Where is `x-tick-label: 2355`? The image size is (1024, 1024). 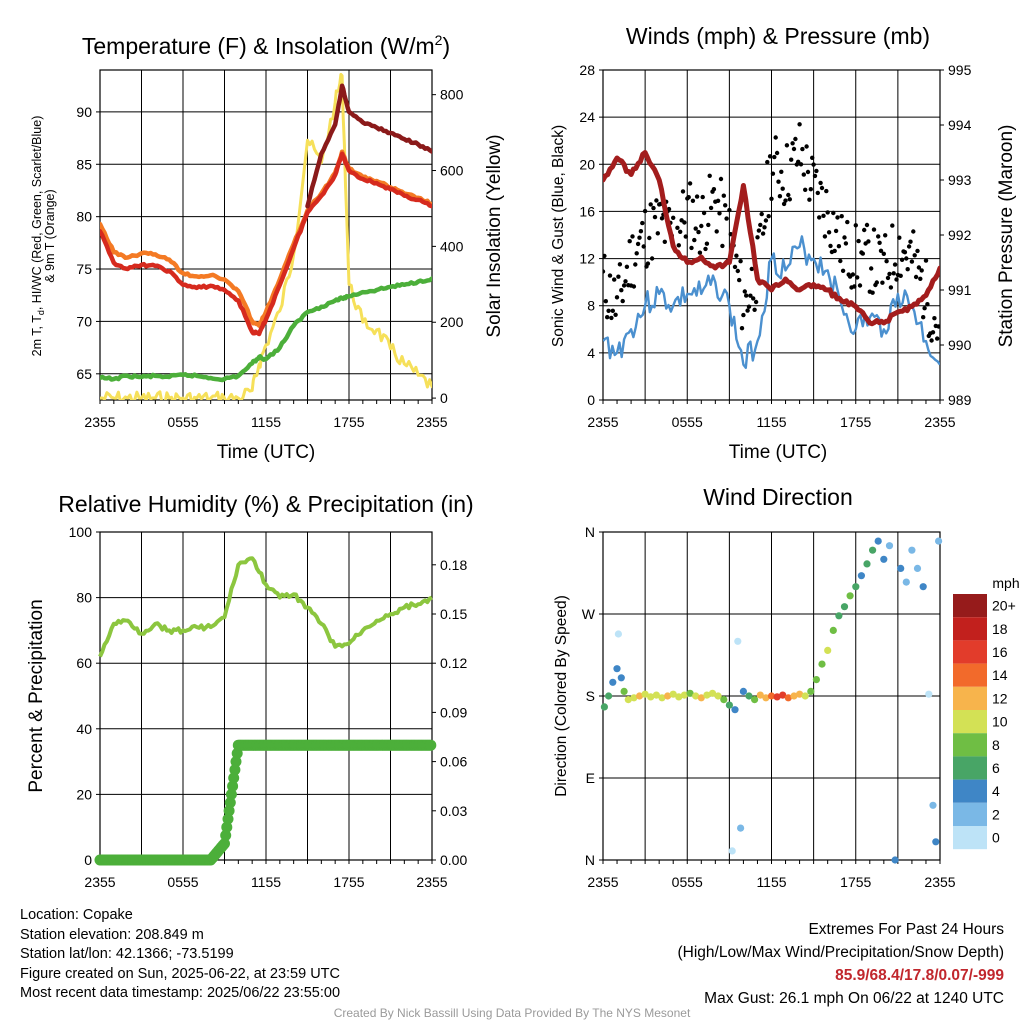
x-tick-label: 2355 is located at coordinates (431, 422).